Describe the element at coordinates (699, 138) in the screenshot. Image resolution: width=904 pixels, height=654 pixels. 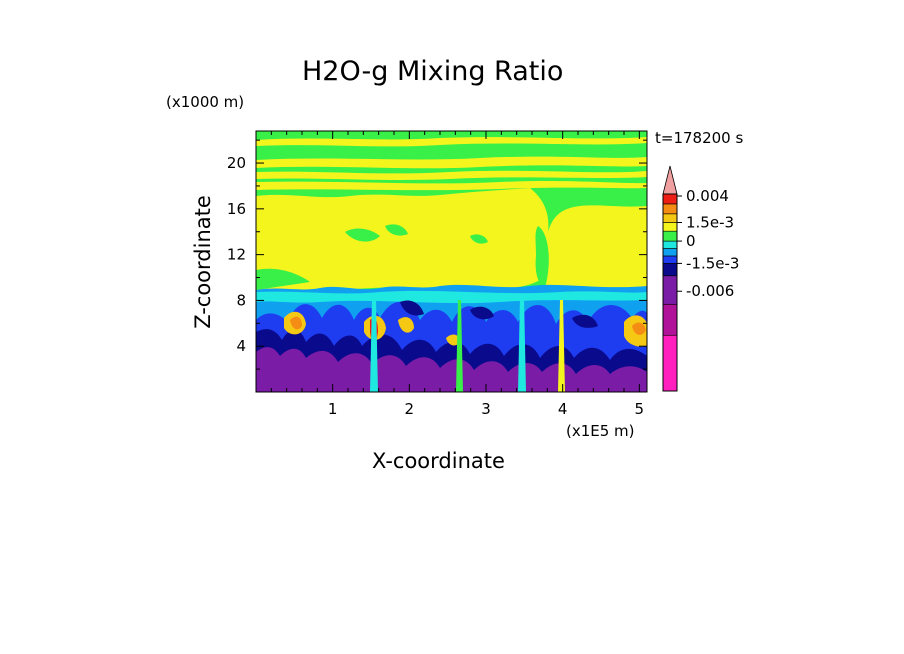
I see `time-label: t=178200 s` at that location.